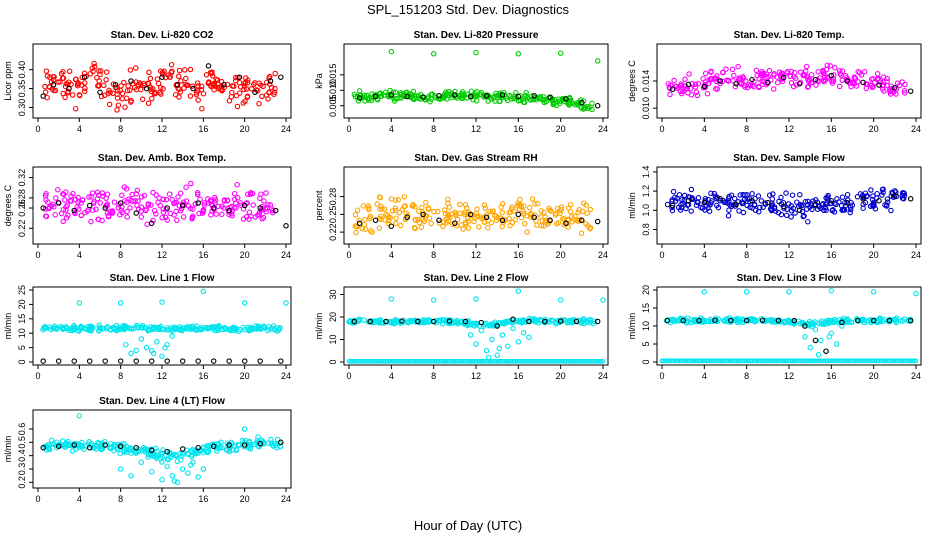 Image resolution: width=936 pixels, height=540 pixels. I want to click on x-tick-label: 12, so click(476, 255).